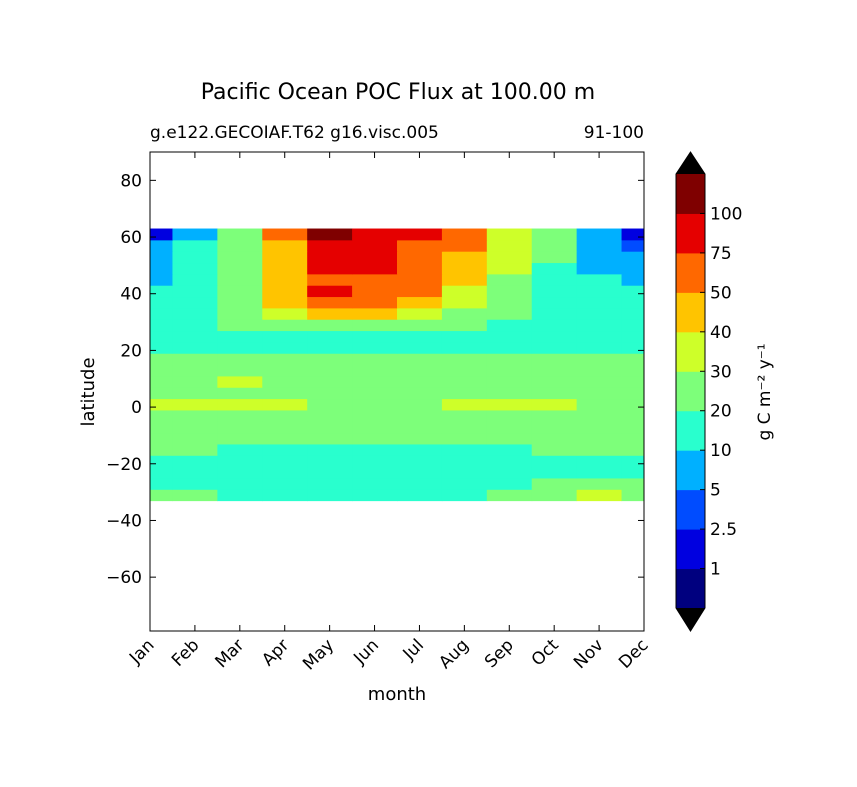  Describe the element at coordinates (721, 412) in the screenshot. I see `colorbar-tick-label: 20` at that location.